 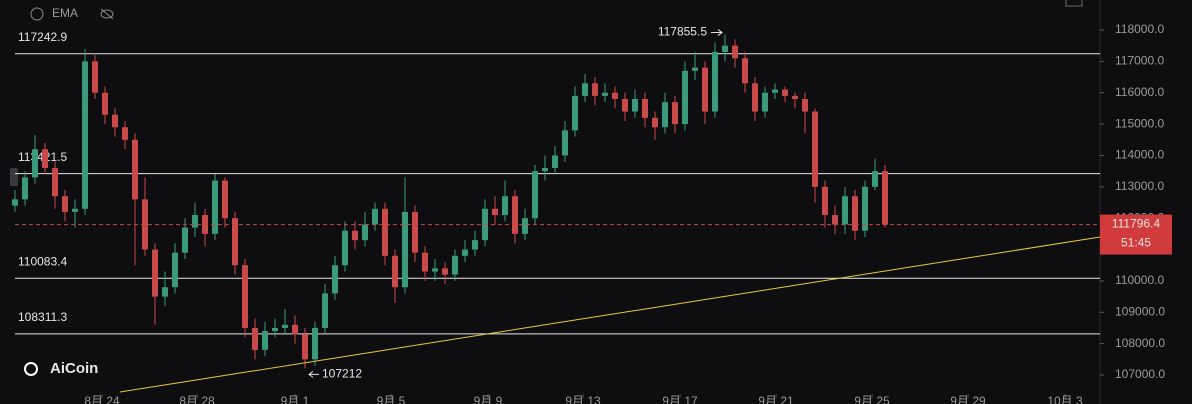 What do you see at coordinates (1065, 399) in the screenshot?
I see `x-tick-label: 10月 3` at bounding box center [1065, 399].